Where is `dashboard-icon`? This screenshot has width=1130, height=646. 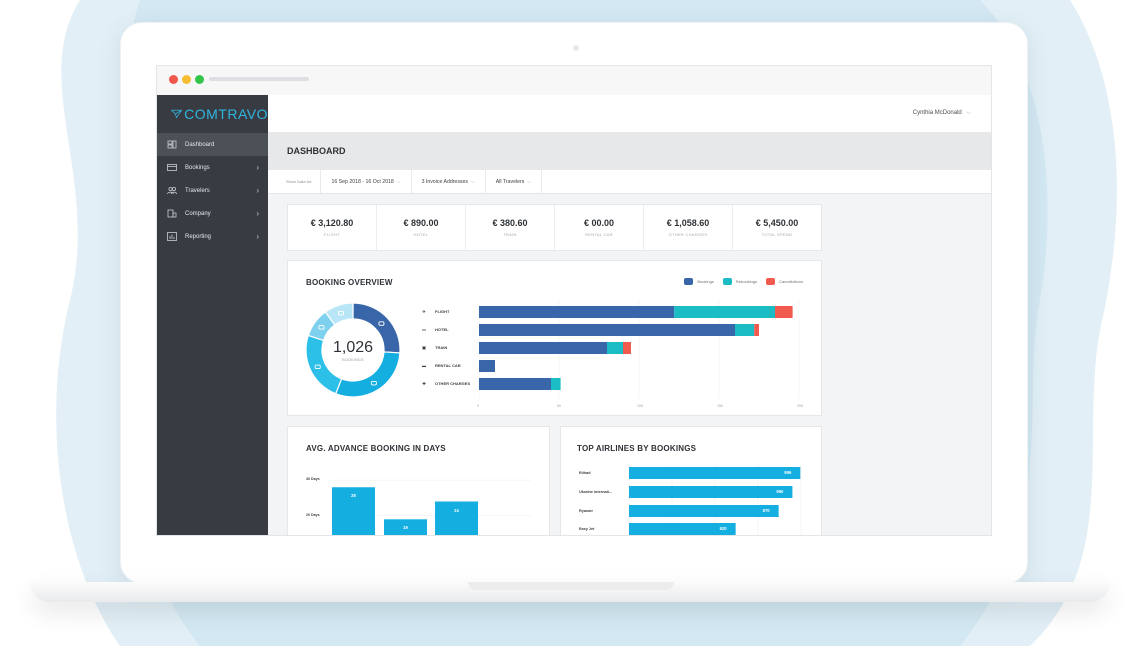
dashboard-icon is located at coordinates (172, 144).